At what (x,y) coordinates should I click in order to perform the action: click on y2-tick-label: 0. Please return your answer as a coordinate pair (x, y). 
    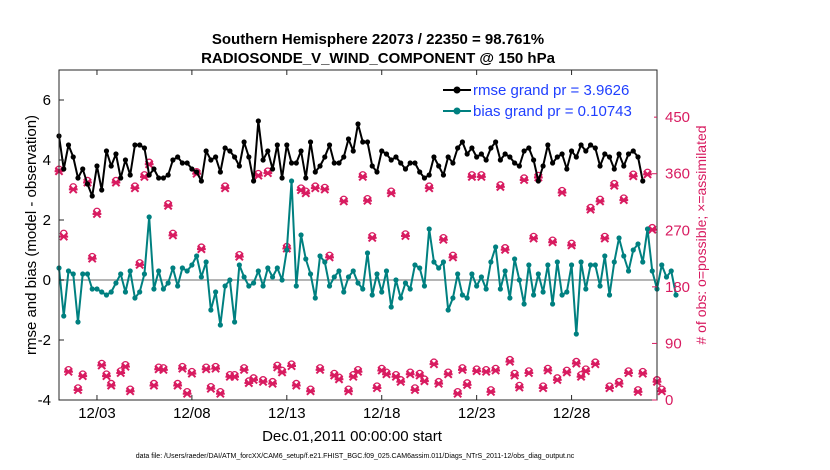
    Looking at the image, I should click on (669, 400).